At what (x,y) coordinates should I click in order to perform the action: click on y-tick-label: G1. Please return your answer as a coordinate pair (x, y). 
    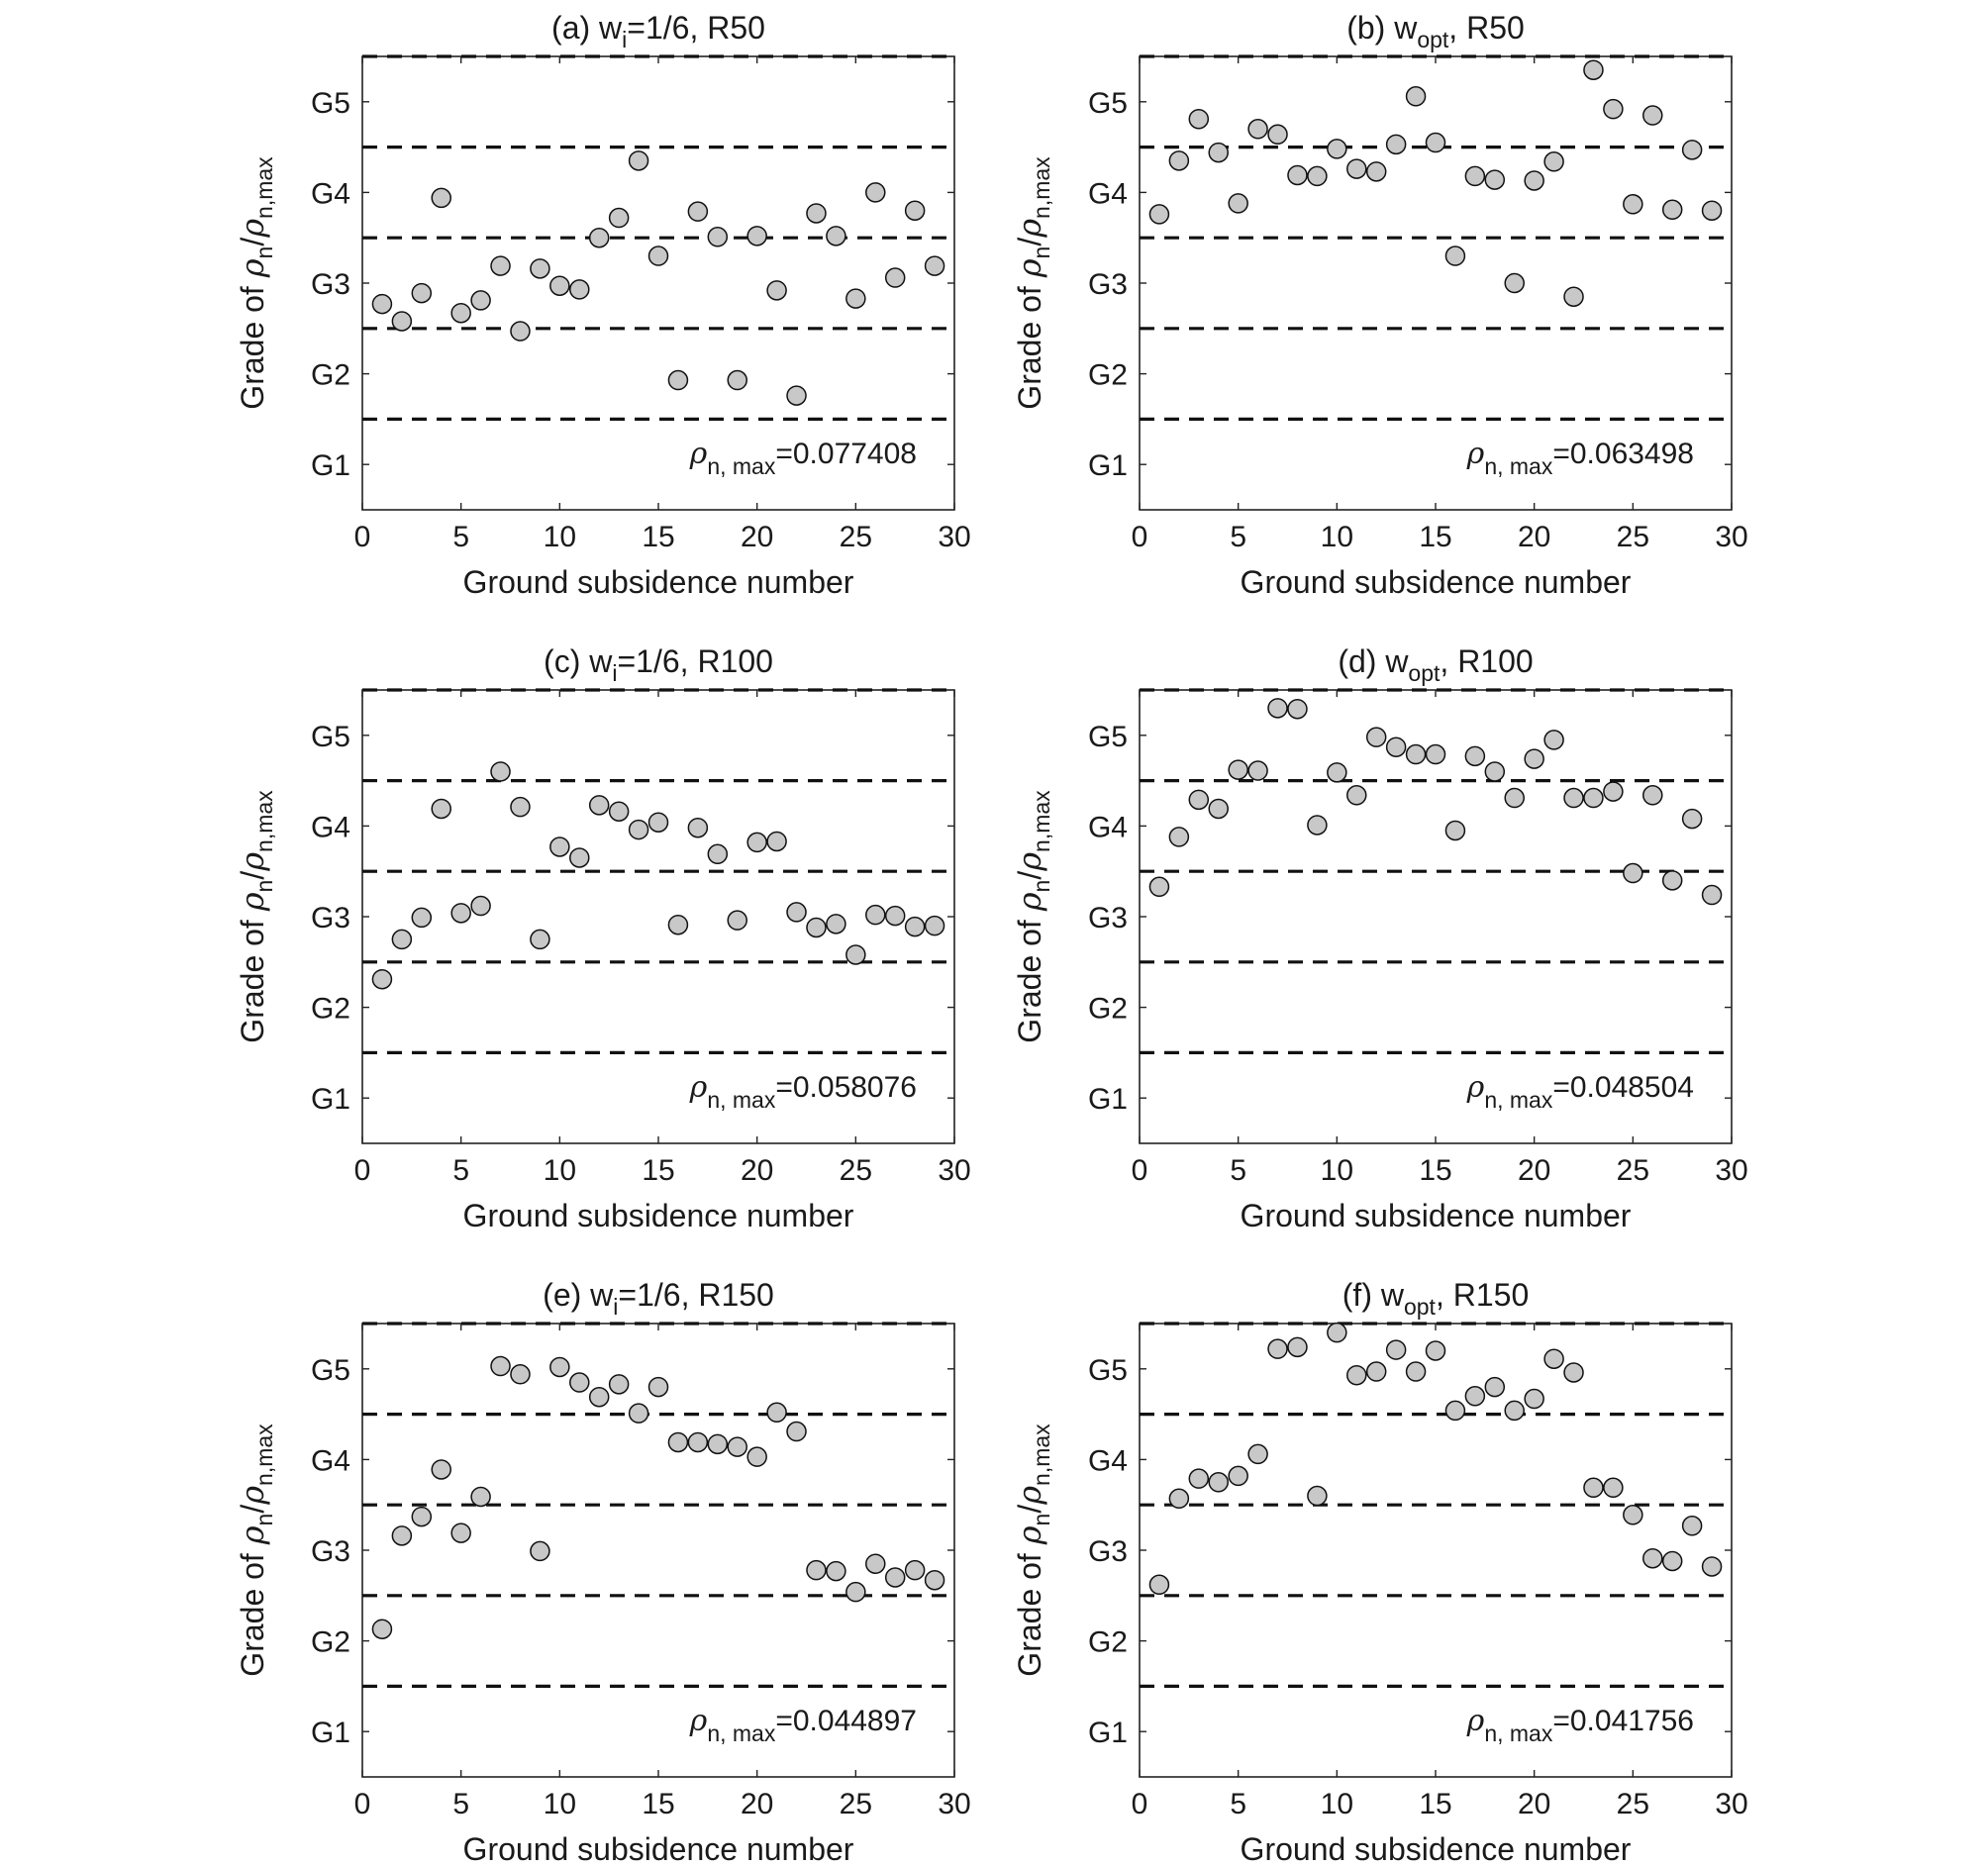
    Looking at the image, I should click on (330, 1100).